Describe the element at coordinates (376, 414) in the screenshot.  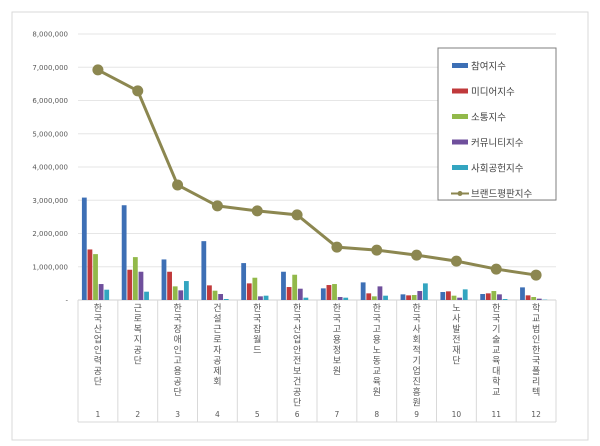
I see `rank-label: 8` at that location.